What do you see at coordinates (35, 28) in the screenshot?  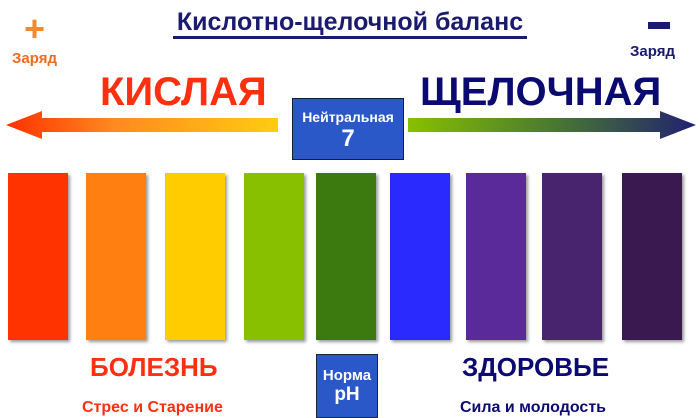 I see `plus-icon: +` at bounding box center [35, 28].